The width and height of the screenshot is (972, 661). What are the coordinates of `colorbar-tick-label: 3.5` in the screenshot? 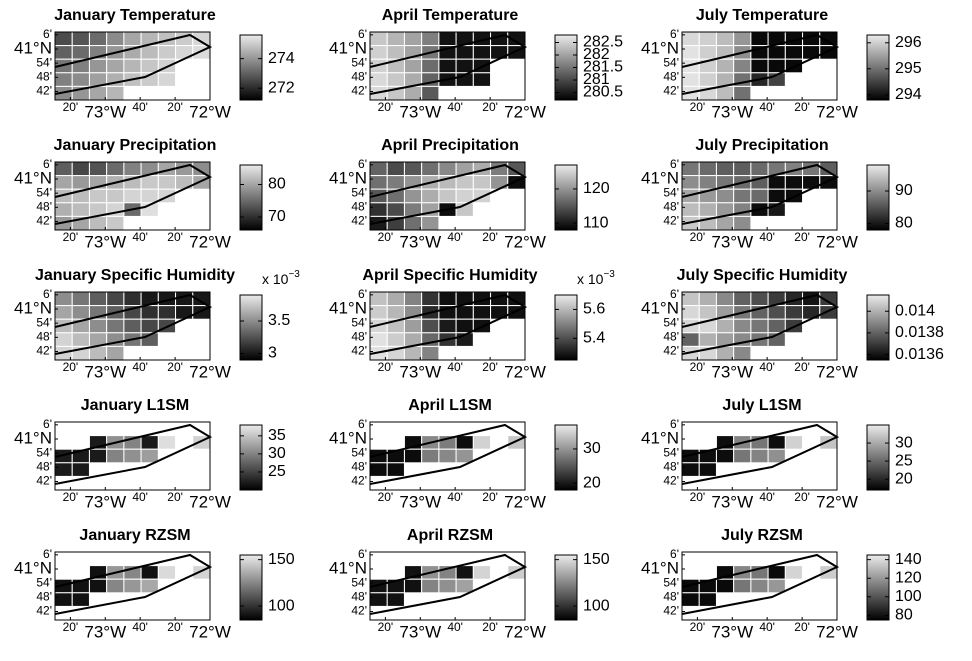 It's located at (279, 320).